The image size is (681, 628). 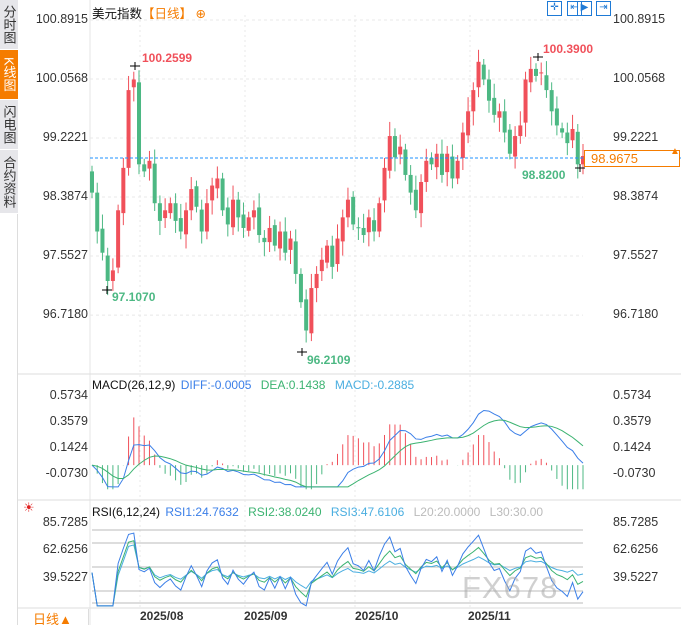 I want to click on rsi2-line, so click(x=337, y=573).